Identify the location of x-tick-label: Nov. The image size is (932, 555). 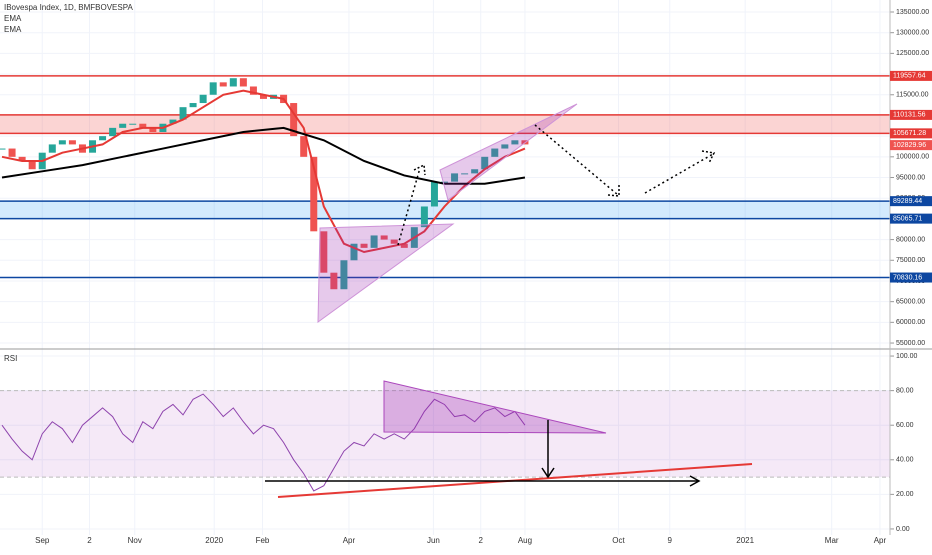
(135, 540).